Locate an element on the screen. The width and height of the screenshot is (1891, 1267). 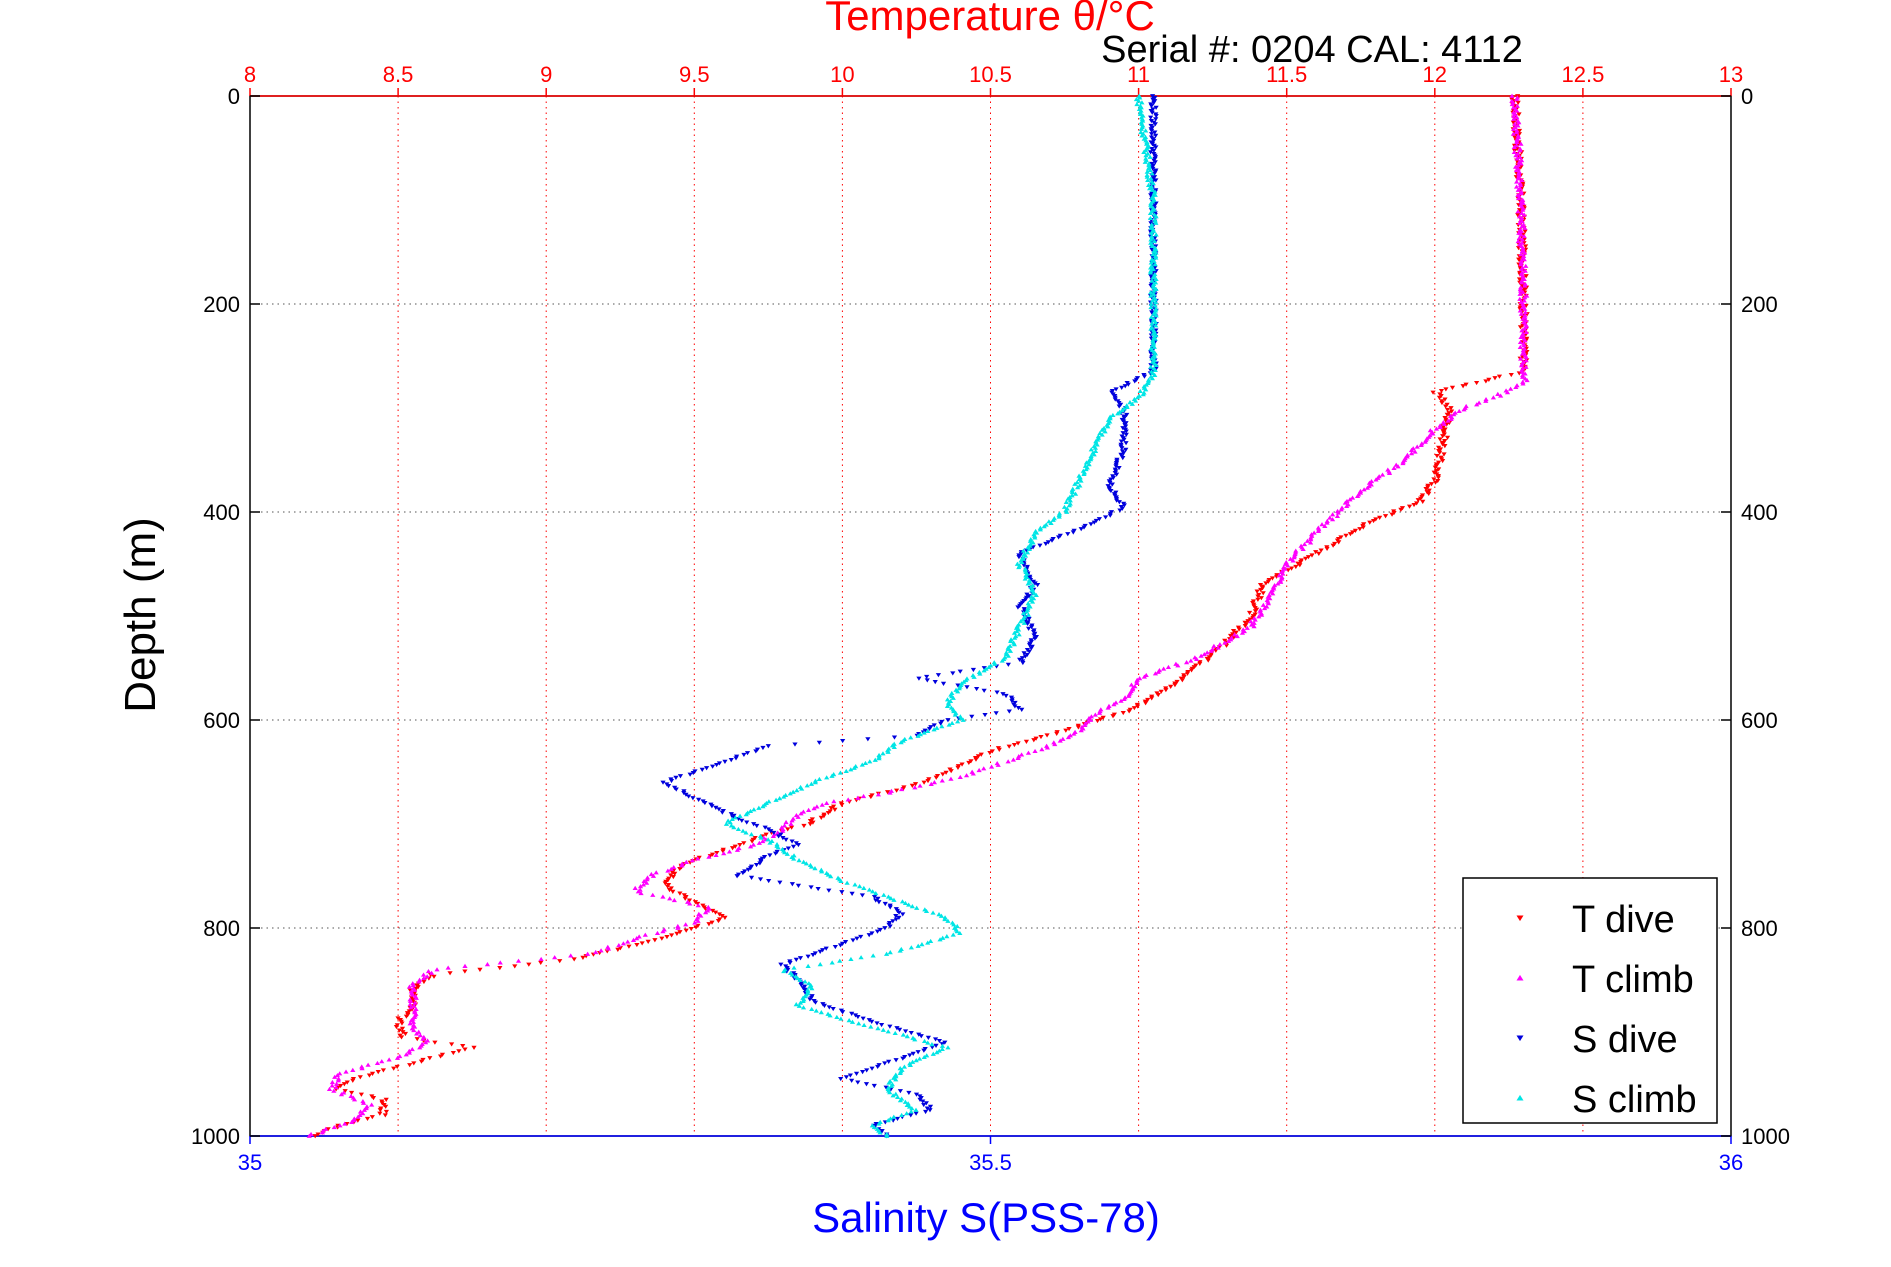
y-axis-label: Depth (m) is located at coordinates (140, 615).